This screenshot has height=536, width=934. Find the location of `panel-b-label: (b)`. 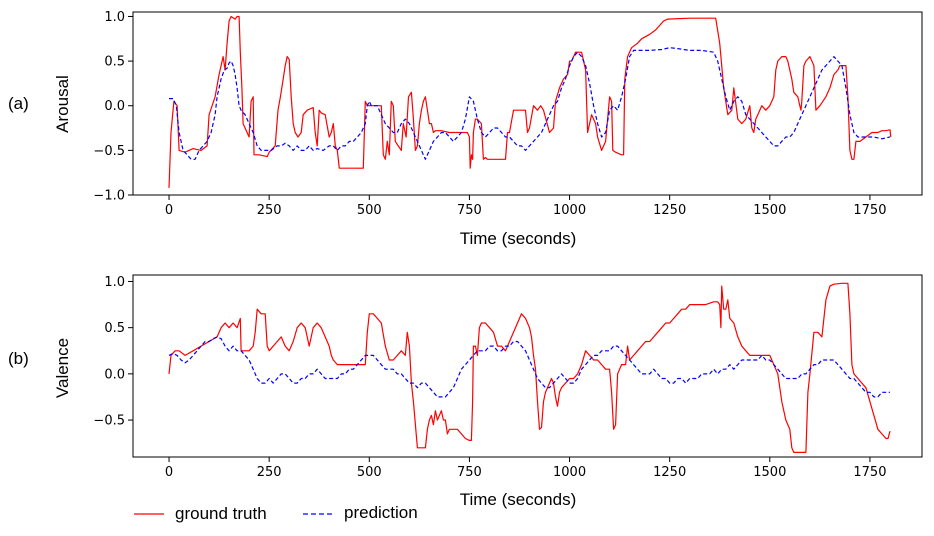

panel-b-label: (b) is located at coordinates (18, 358).